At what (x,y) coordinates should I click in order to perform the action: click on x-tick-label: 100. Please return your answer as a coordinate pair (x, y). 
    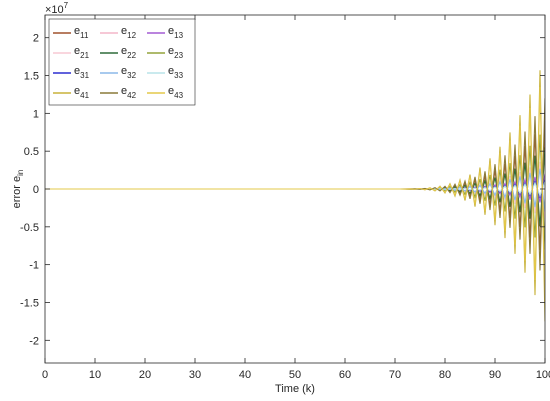
    Looking at the image, I should click on (543, 375).